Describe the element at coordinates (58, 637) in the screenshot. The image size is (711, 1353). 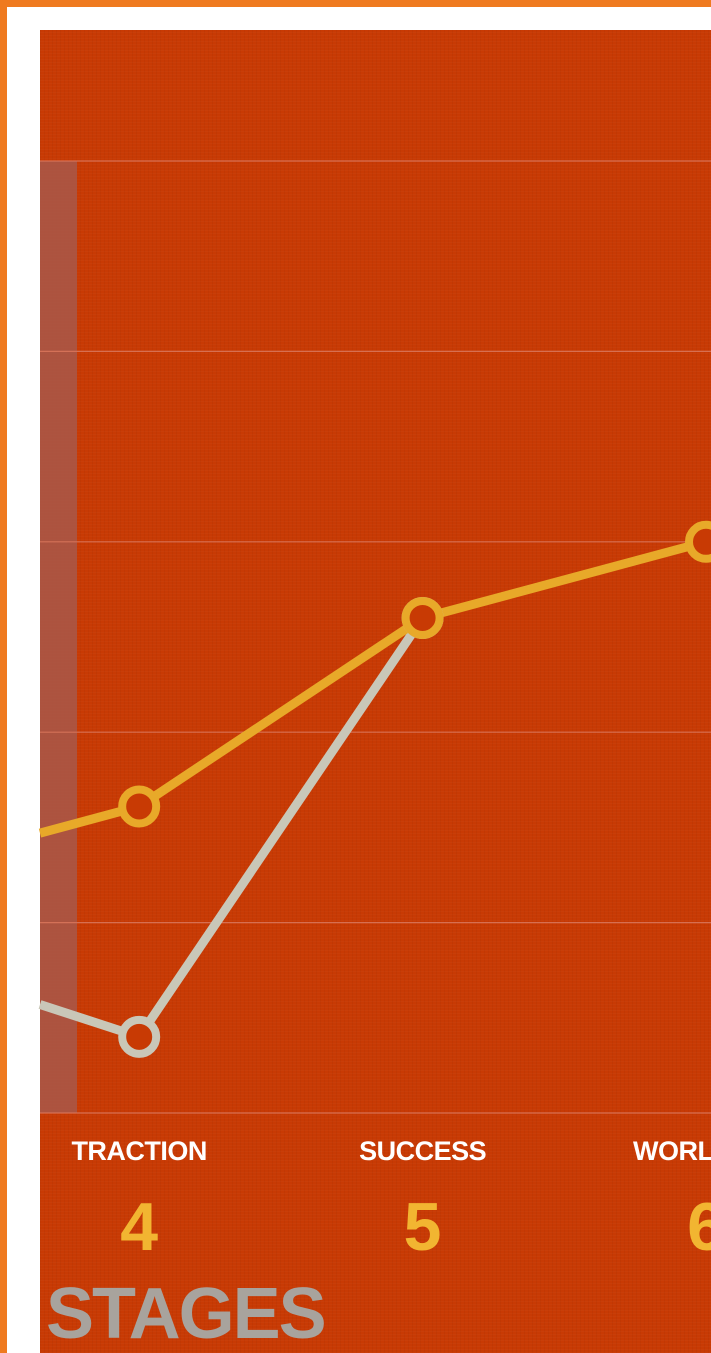
I see `highlight-column` at that location.